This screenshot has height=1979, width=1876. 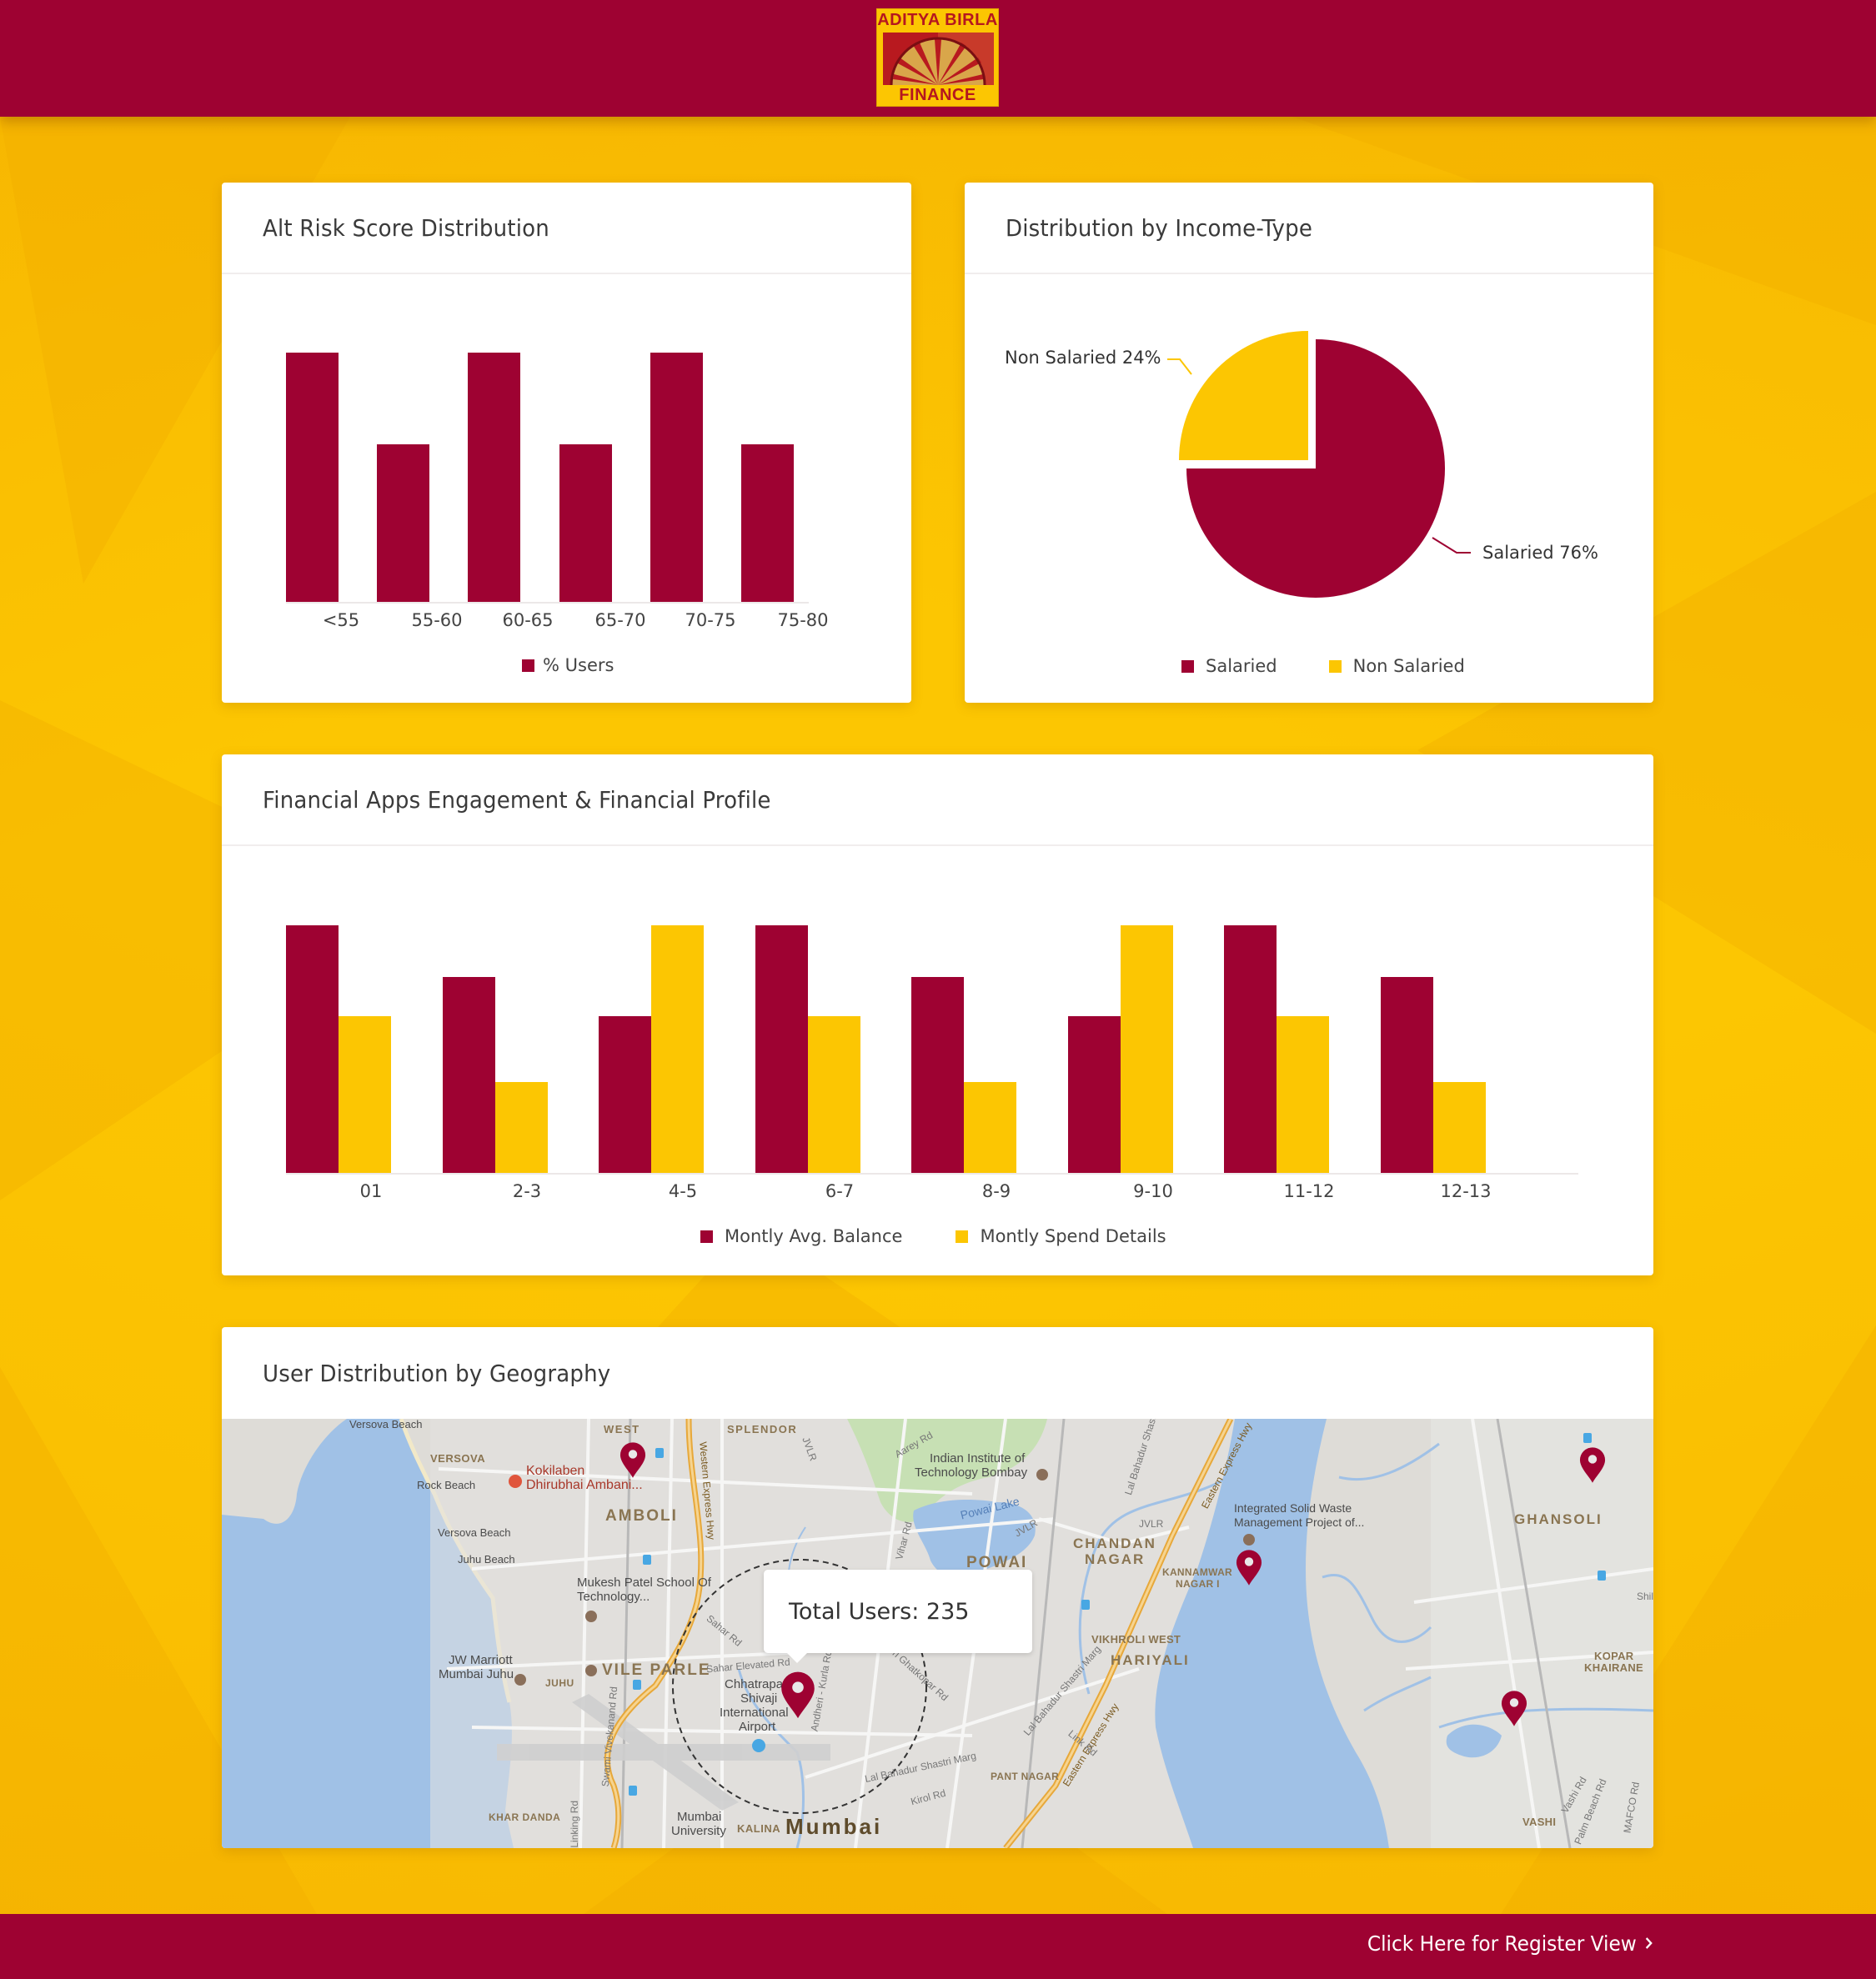 I want to click on aditya-birla-finance-logo: ADITYA BIRLA FINANCE, so click(x=938, y=57).